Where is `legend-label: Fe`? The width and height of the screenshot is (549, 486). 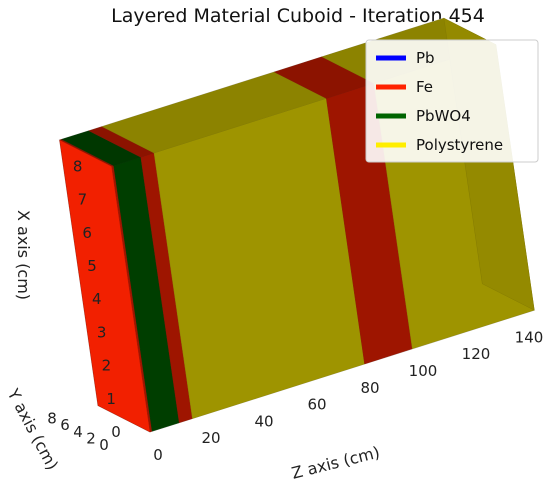
legend-label: Fe is located at coordinates (424, 87).